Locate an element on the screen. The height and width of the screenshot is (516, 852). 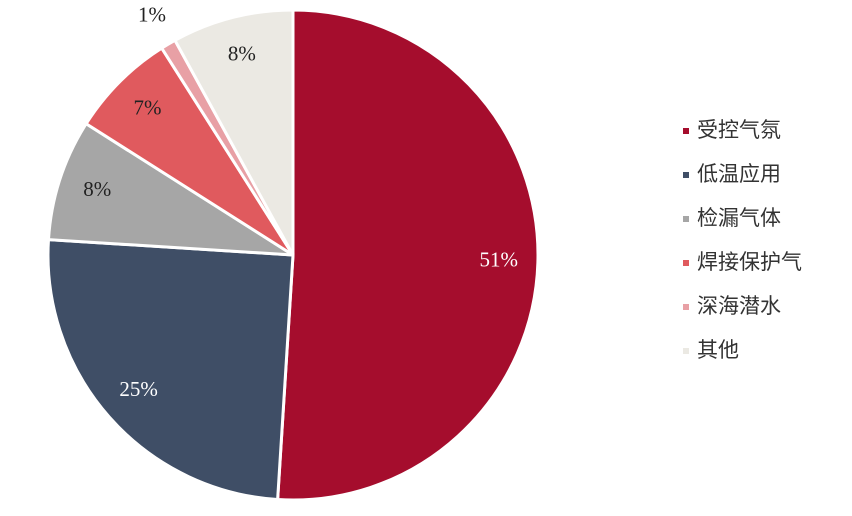
legend-label: 其他 is located at coordinates (718, 350).